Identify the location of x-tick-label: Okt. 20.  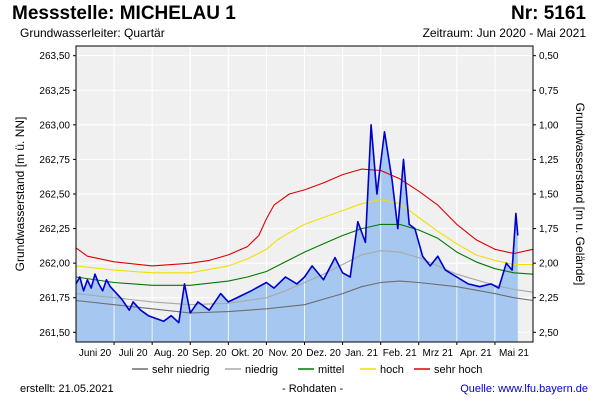
(247, 353).